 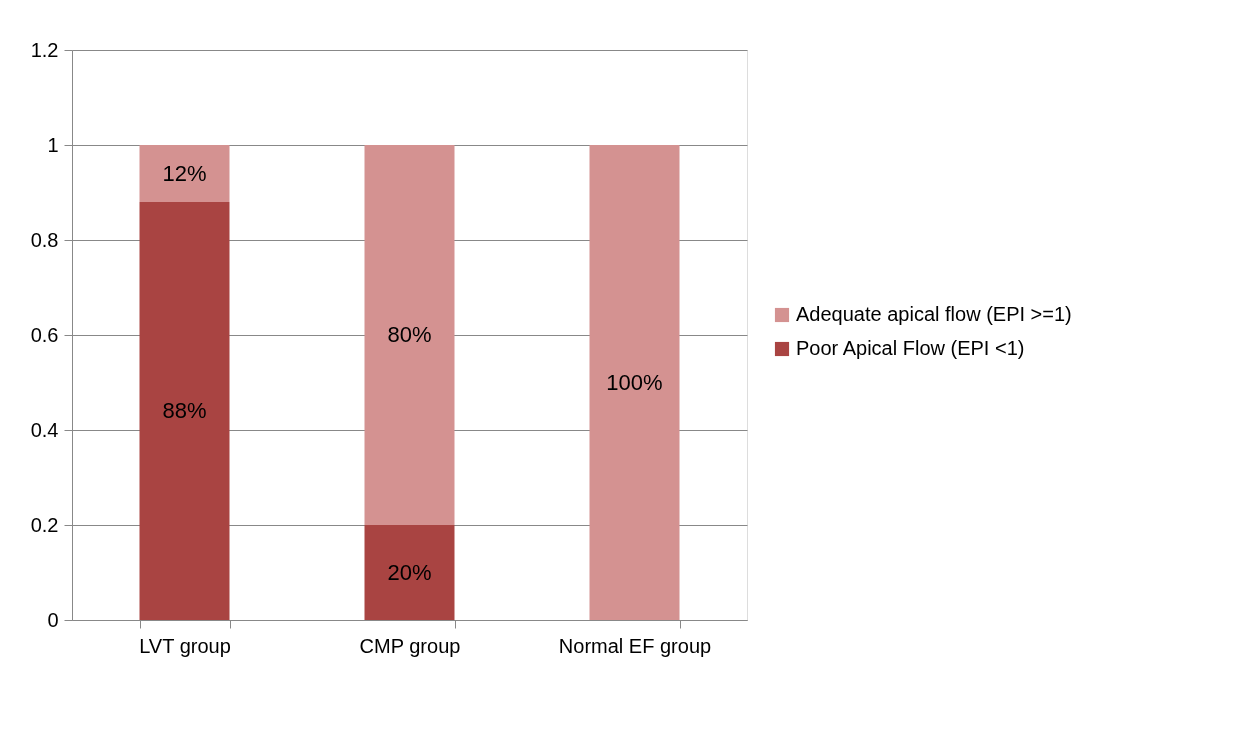 What do you see at coordinates (53, 619) in the screenshot?
I see `y-tick-label: 0` at bounding box center [53, 619].